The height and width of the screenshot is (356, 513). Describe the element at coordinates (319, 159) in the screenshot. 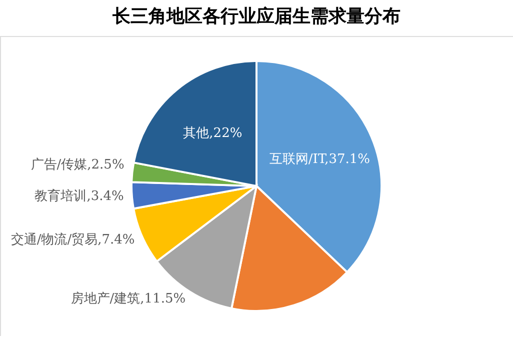

I see `slice-label: 互联网/IT,37.1%` at that location.